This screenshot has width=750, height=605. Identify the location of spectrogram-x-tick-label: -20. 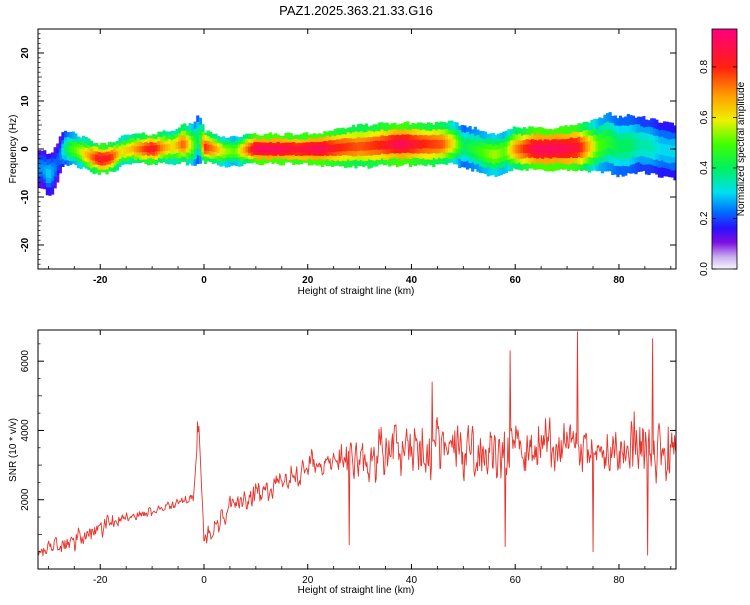
(100, 280).